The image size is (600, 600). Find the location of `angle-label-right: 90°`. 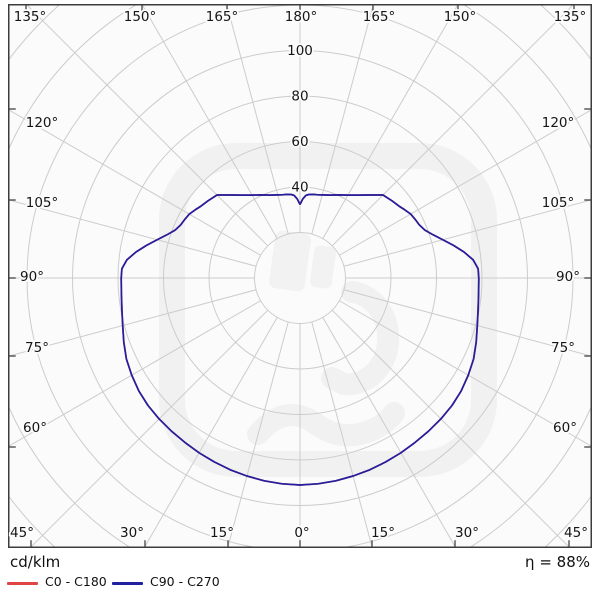

angle-label-right: 90° is located at coordinates (568, 277).